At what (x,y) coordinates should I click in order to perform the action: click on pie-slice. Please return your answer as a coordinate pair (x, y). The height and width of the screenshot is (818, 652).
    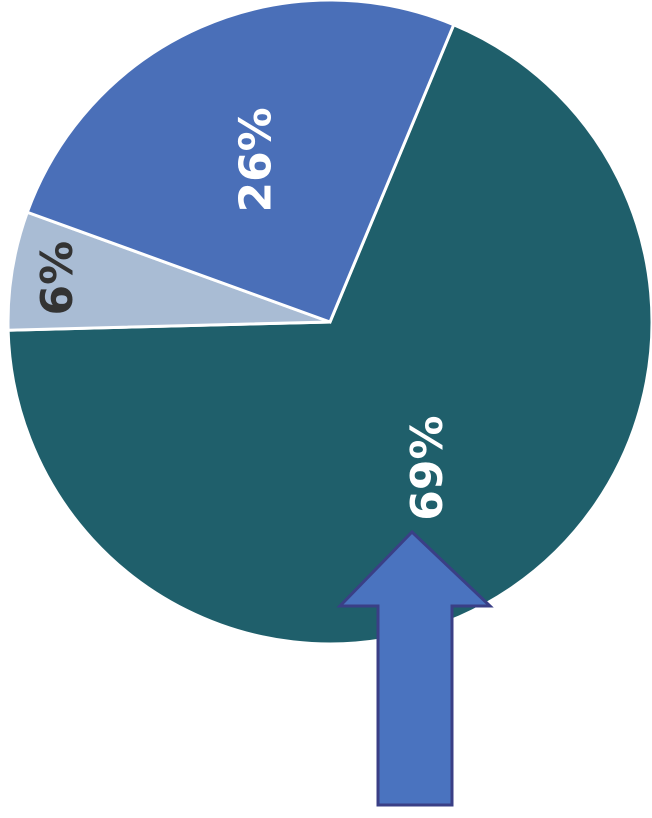
    Looking at the image, I should click on (168, 271).